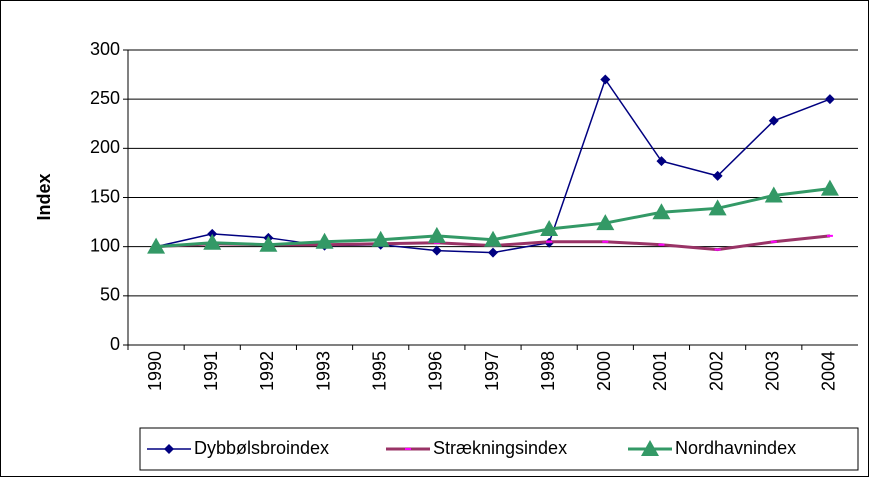 The height and width of the screenshot is (477, 869). I want to click on legend-label: Strækningsindex, so click(500, 448).